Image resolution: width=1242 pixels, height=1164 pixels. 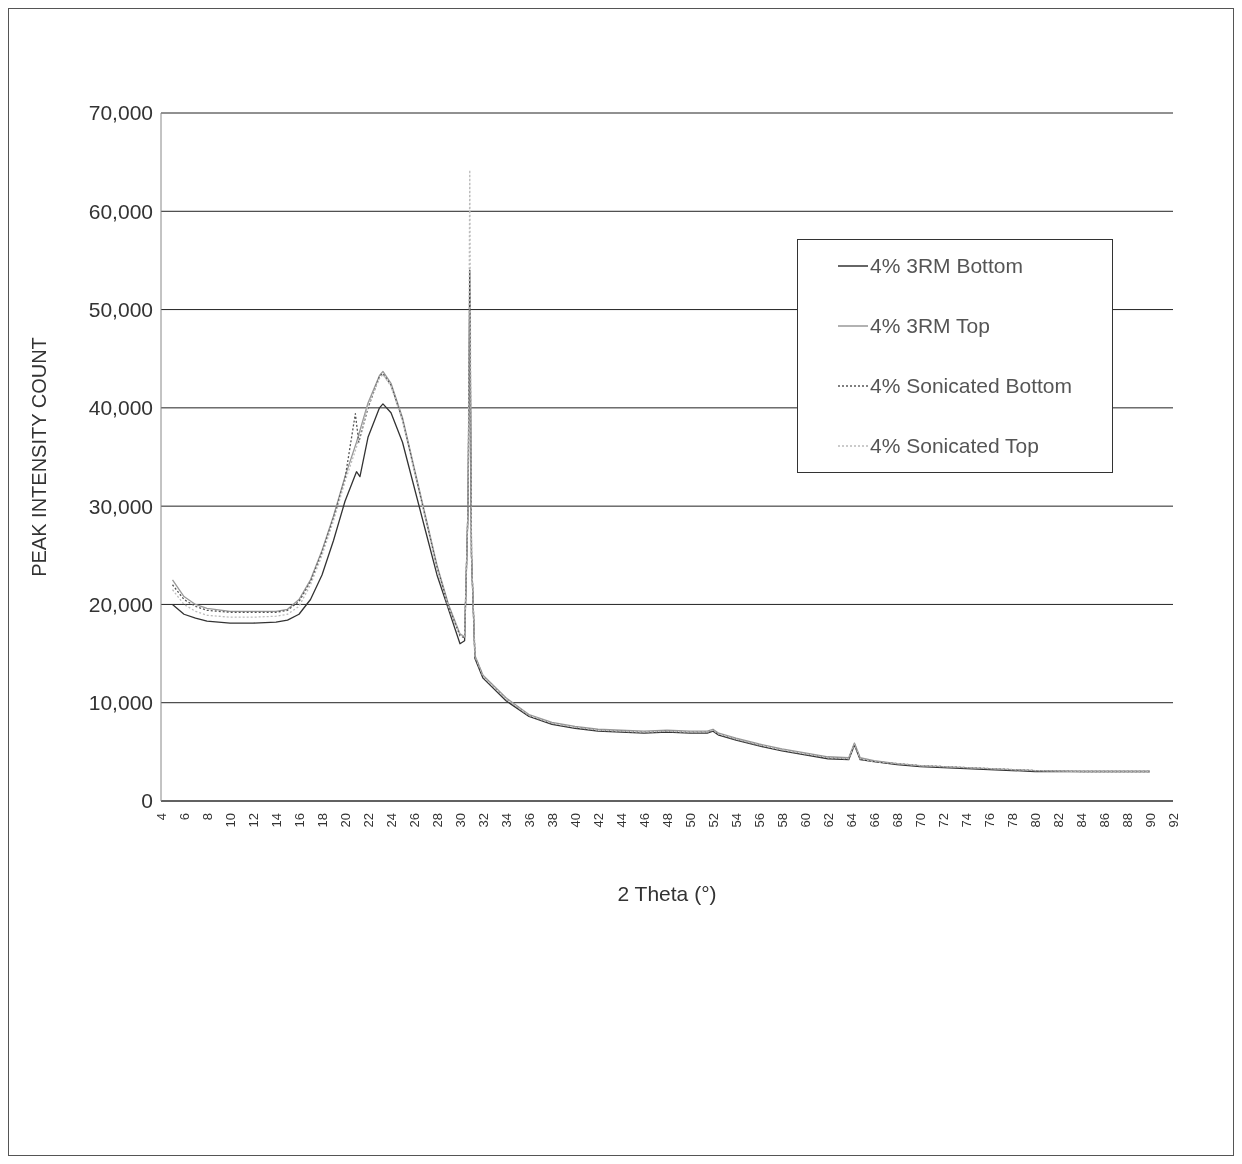 I want to click on y-tick-label: 40,000, so click(x=120, y=408).